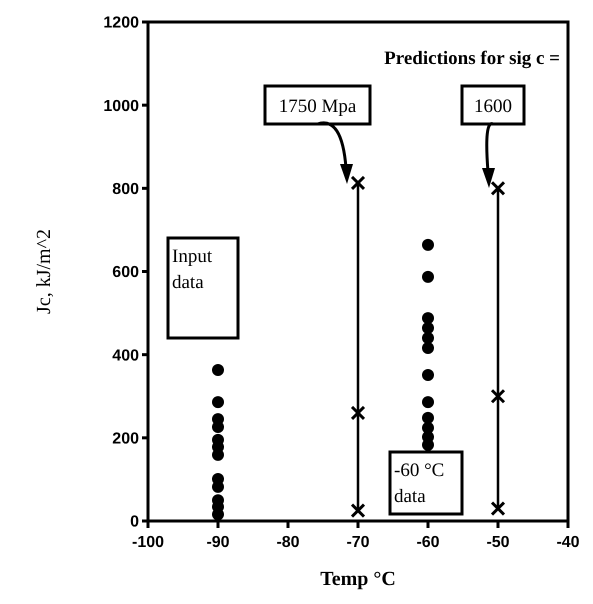 Image resolution: width=593 pixels, height=604 pixels. I want to click on y-tick-label: 600, so click(126, 273).